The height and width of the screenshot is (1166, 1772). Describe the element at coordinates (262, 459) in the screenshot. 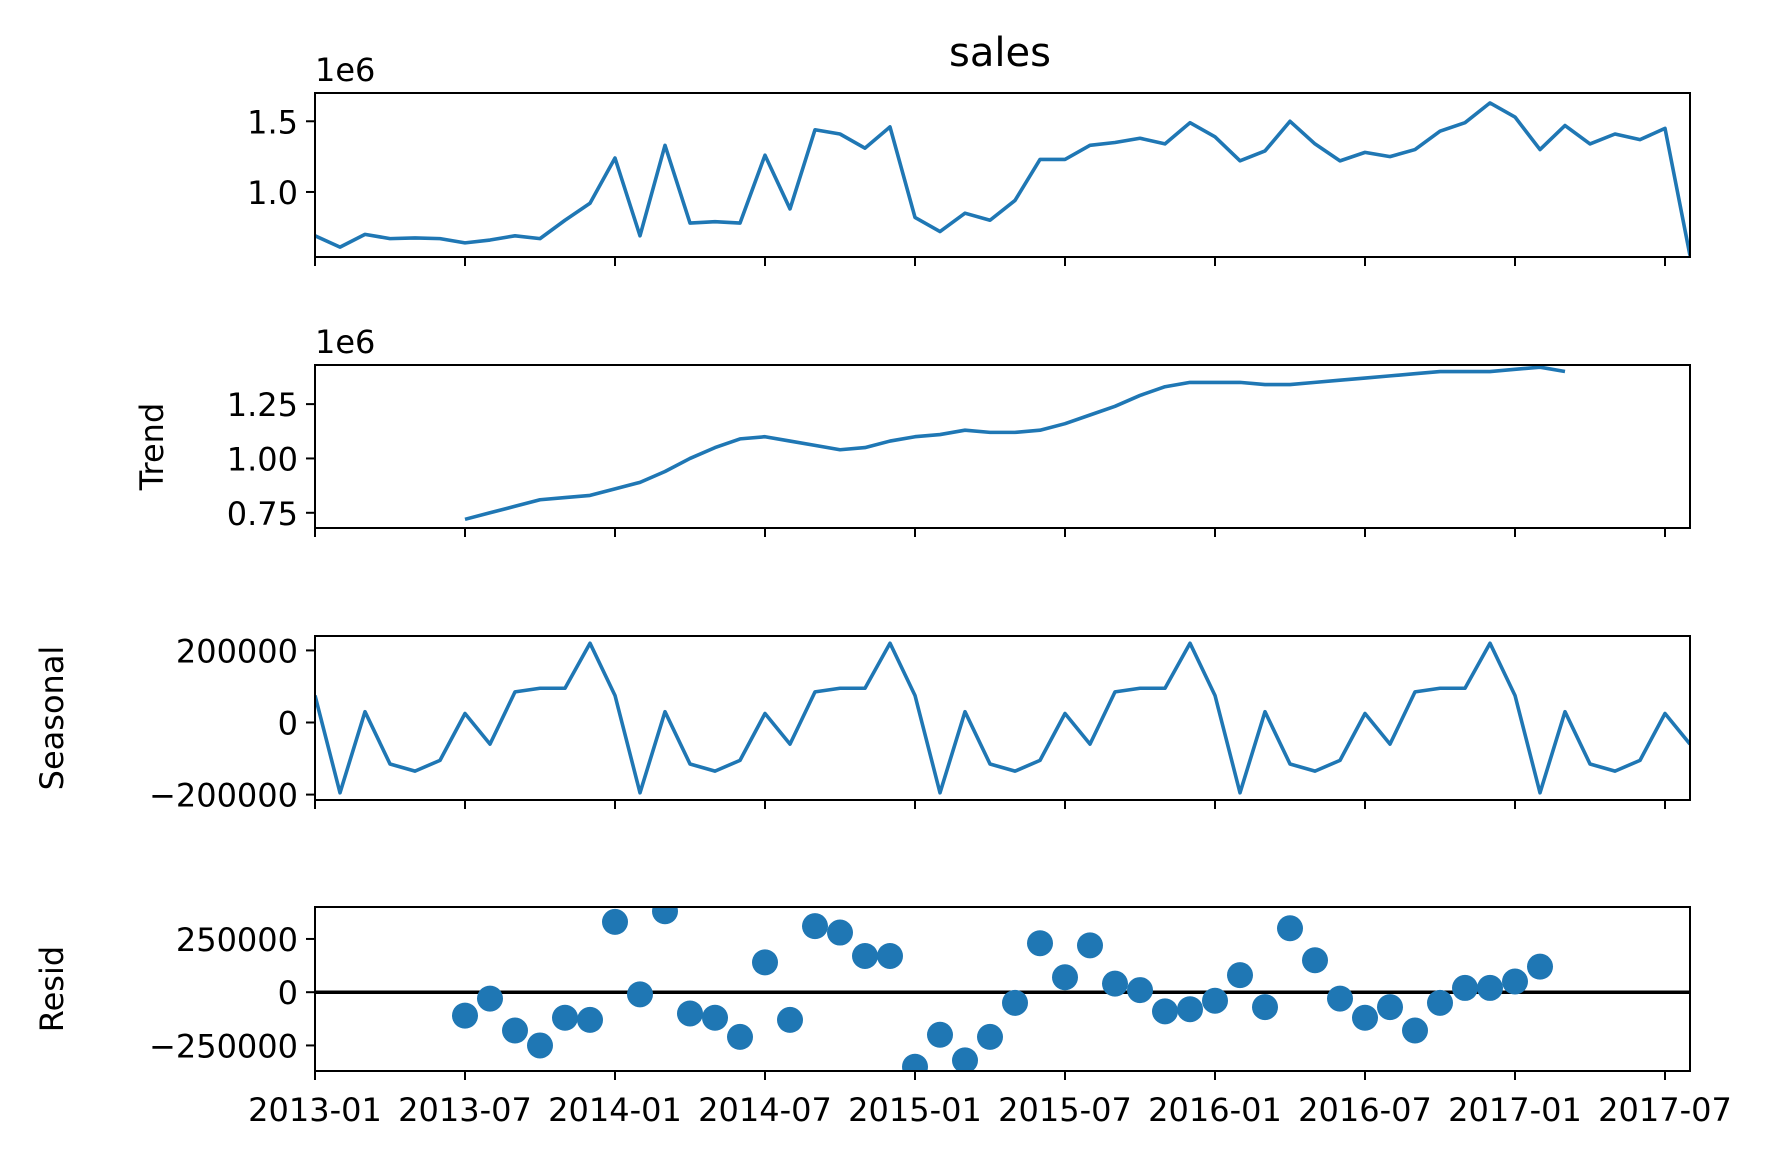

I see `y-tick-label: 1.00` at that location.